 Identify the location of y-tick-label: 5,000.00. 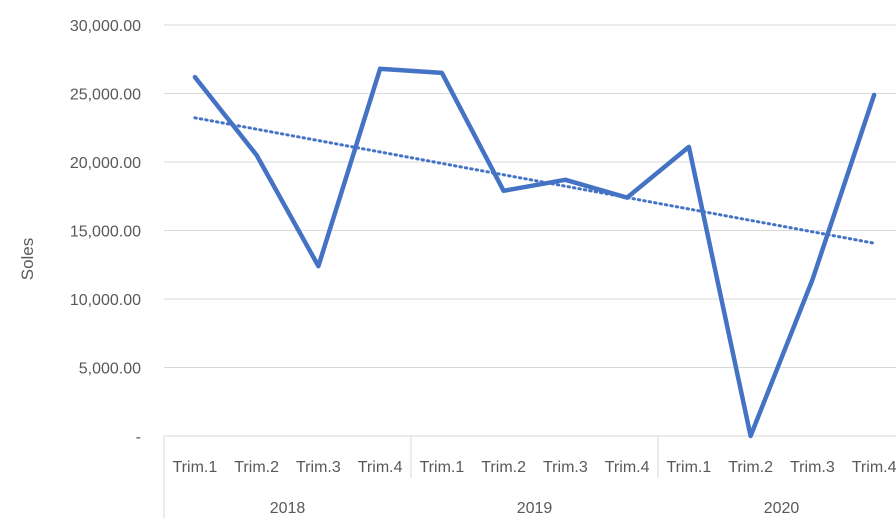
(110, 369).